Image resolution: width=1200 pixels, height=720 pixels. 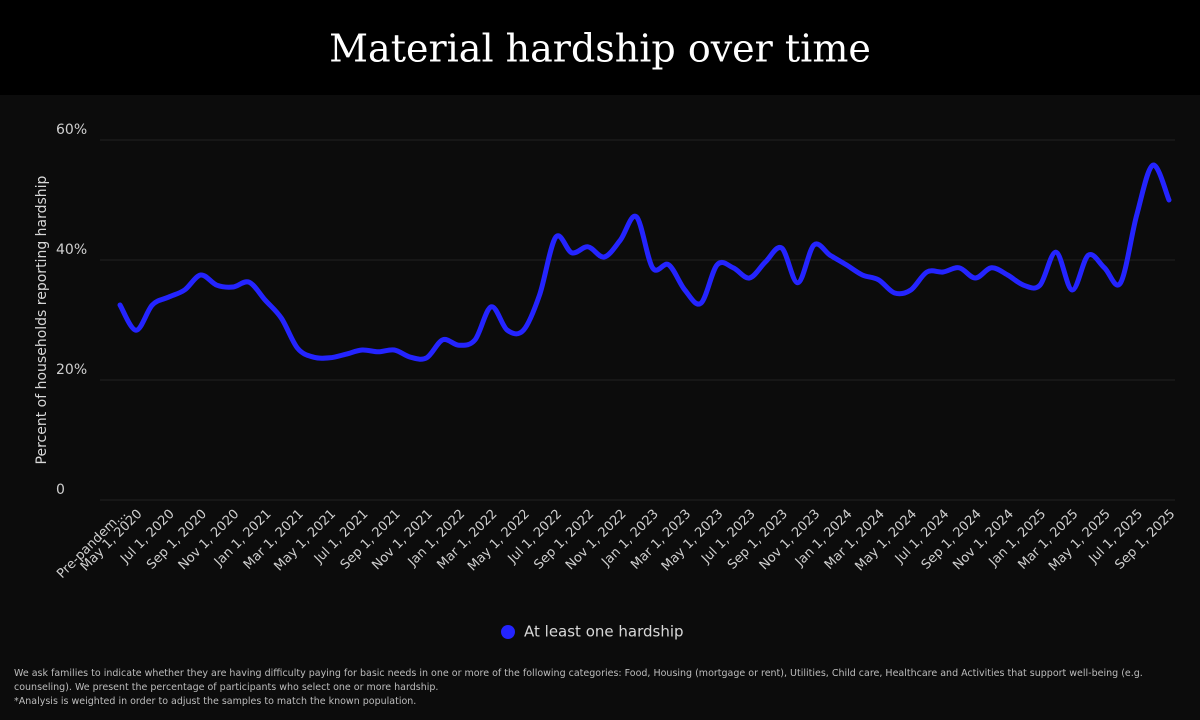 I want to click on chart-title: Material hardship over time, so click(x=600, y=49).